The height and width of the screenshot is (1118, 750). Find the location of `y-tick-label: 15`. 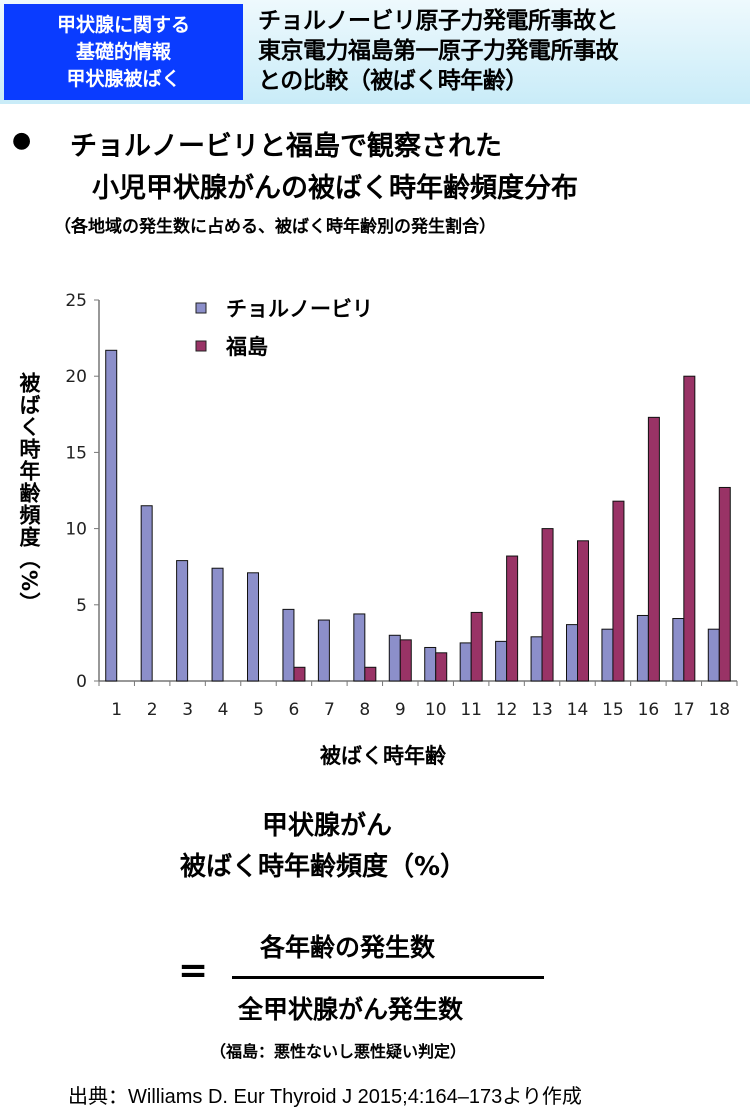

y-tick-label: 15 is located at coordinates (76, 453).